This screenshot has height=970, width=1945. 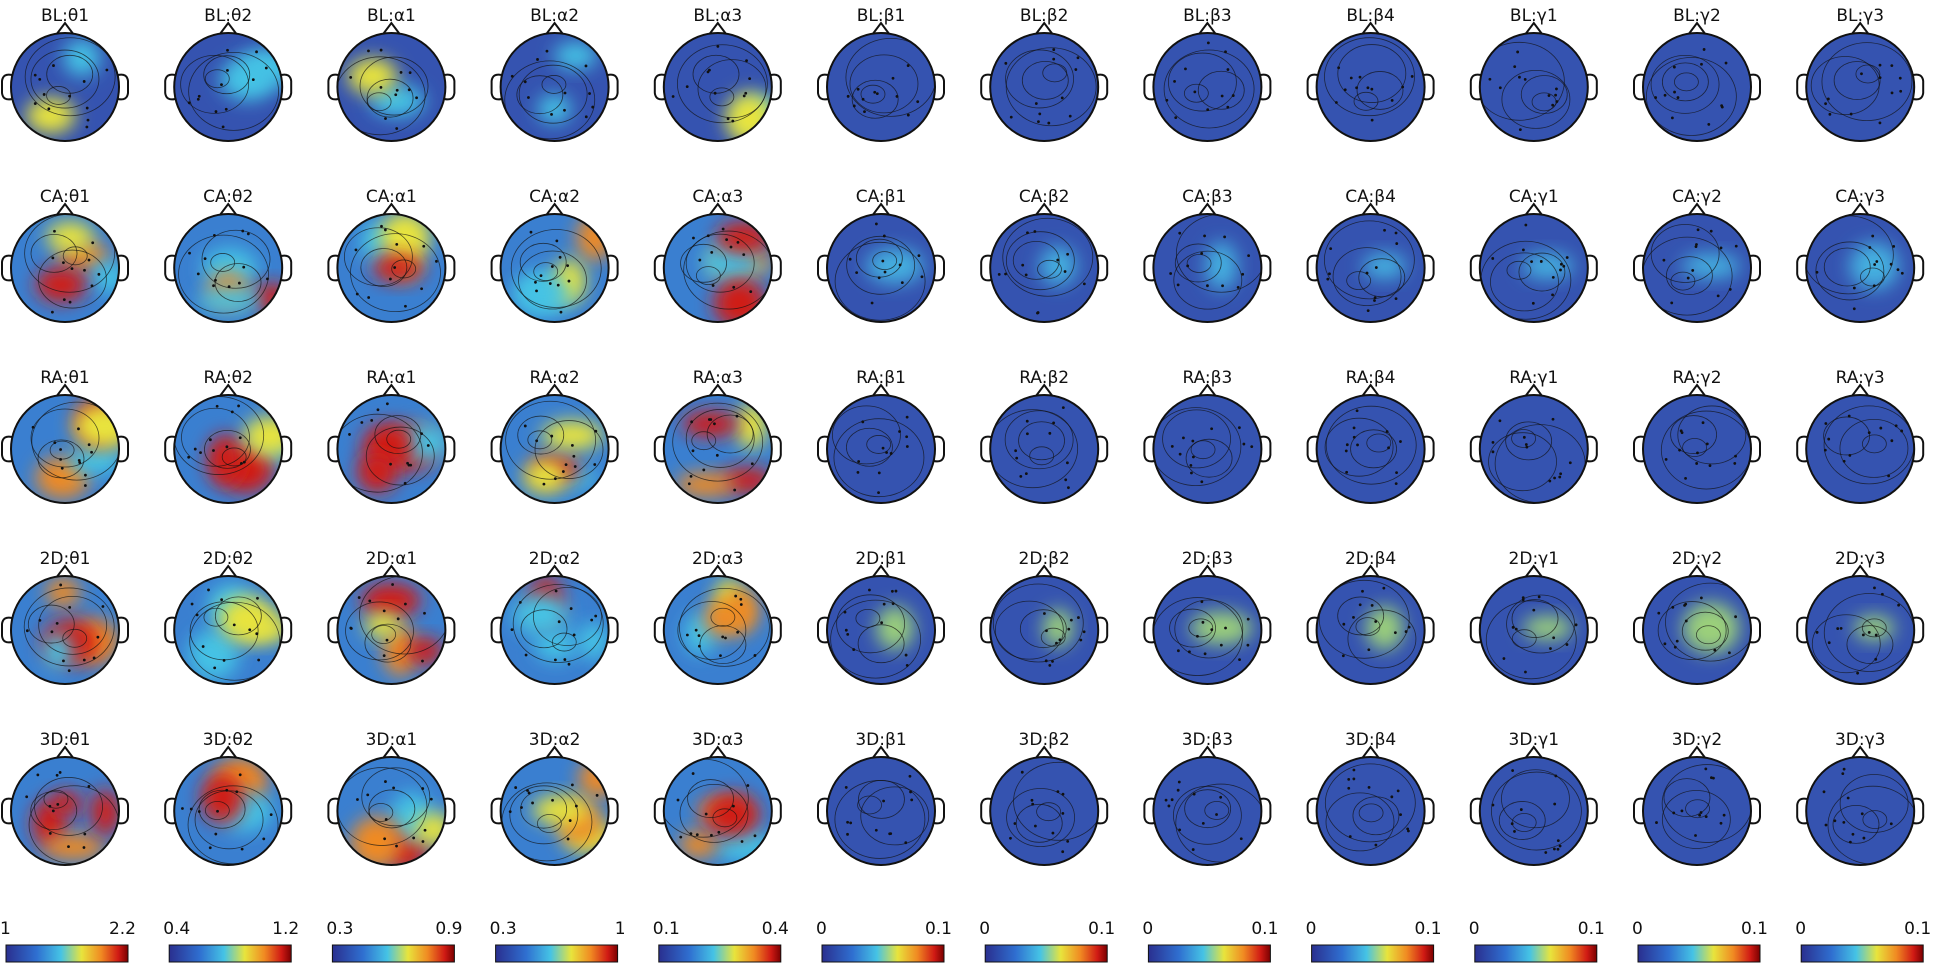 What do you see at coordinates (1370, 811) in the screenshot?
I see `field-bg` at bounding box center [1370, 811].